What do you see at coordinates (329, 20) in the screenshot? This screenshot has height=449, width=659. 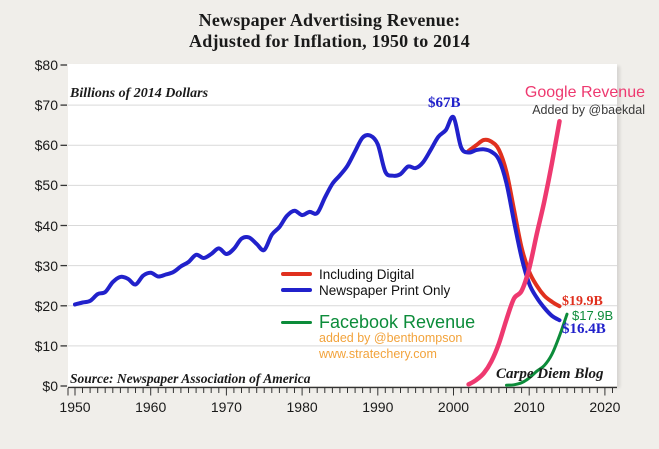 I see `chart-title-line1: Newspaper Advertising Revenue:` at bounding box center [329, 20].